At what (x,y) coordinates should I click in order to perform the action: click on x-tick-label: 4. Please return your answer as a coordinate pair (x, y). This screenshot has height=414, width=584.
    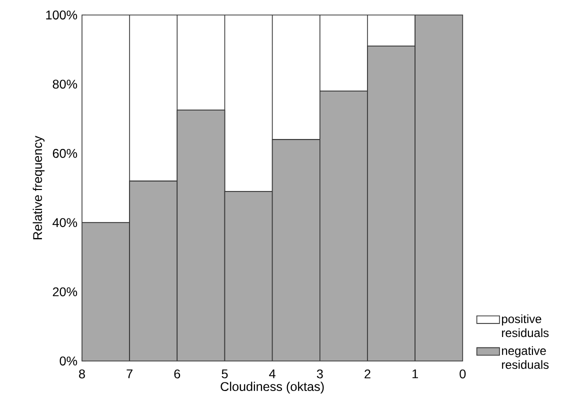
    Looking at the image, I should click on (272, 373).